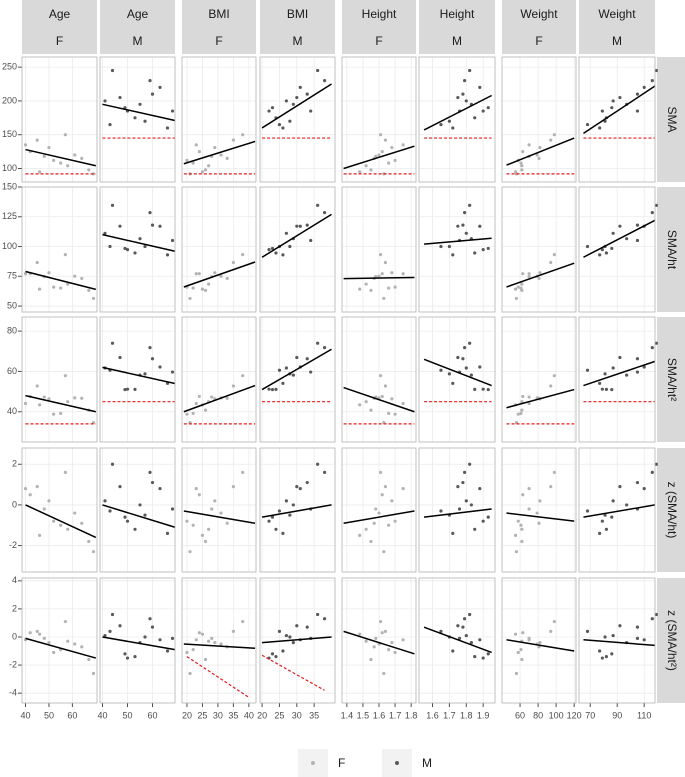 The height and width of the screenshot is (777, 685). What do you see at coordinates (672, 250) in the screenshot?
I see `strip-label: SMA/ht` at bounding box center [672, 250].